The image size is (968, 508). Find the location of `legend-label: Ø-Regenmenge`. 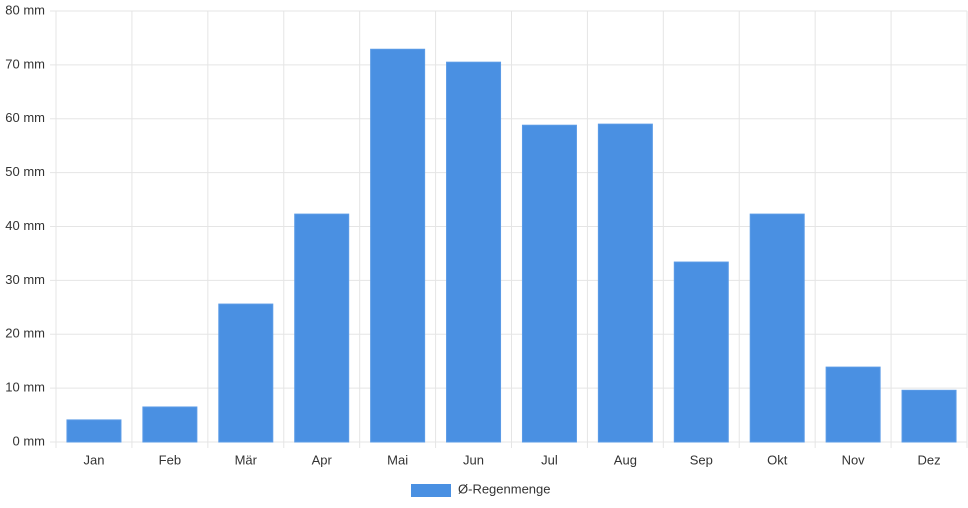

legend-label: Ø-Regenmenge is located at coordinates (504, 488).